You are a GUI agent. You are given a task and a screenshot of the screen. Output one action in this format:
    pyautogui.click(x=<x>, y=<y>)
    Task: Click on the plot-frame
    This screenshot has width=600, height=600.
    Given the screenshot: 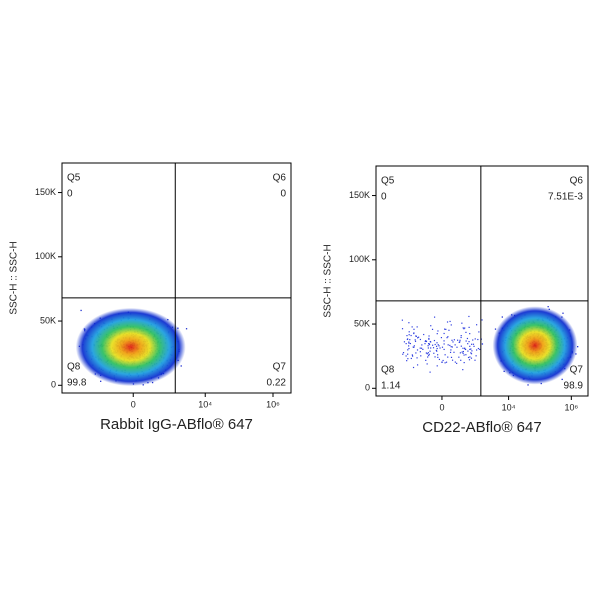 What is the action you would take?
    pyautogui.click(x=176, y=278)
    